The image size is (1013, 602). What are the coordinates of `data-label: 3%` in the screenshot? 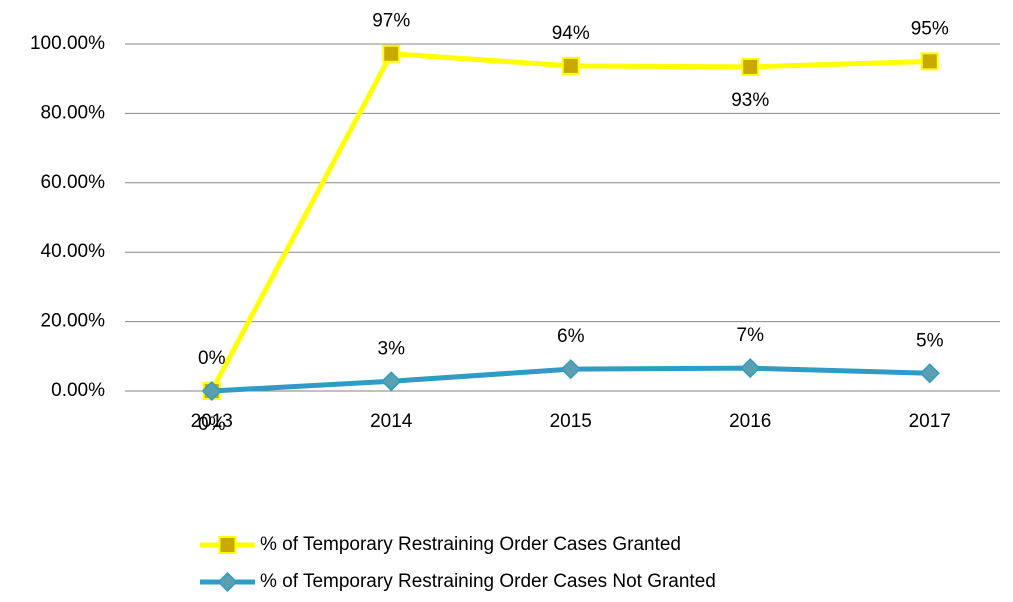 It's located at (392, 348).